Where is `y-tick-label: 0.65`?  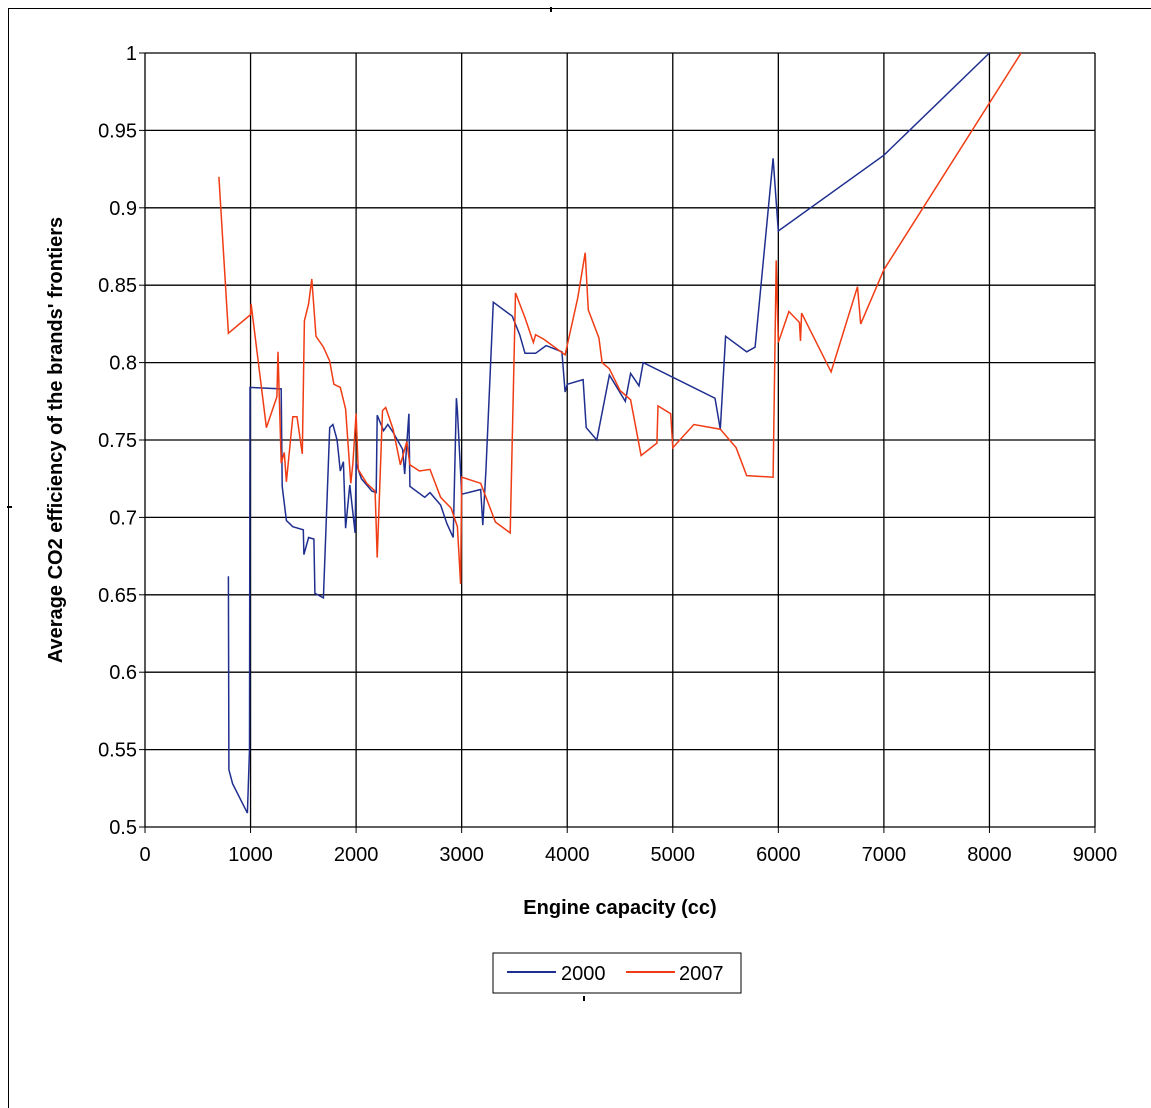 y-tick-label: 0.65 is located at coordinates (117, 596).